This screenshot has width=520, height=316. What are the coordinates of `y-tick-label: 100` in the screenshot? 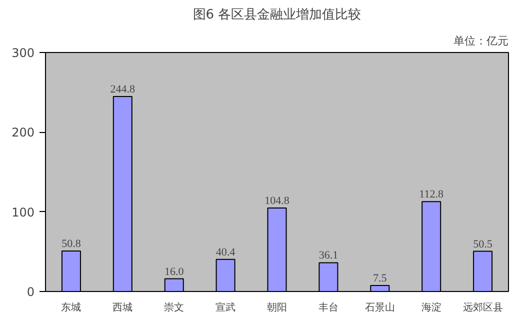 It's located at (23, 212).